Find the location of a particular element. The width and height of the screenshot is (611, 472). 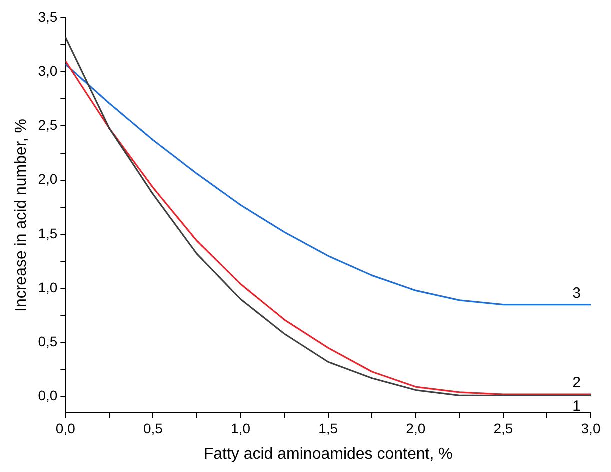

x-tick-label: 0,0 is located at coordinates (66, 428).